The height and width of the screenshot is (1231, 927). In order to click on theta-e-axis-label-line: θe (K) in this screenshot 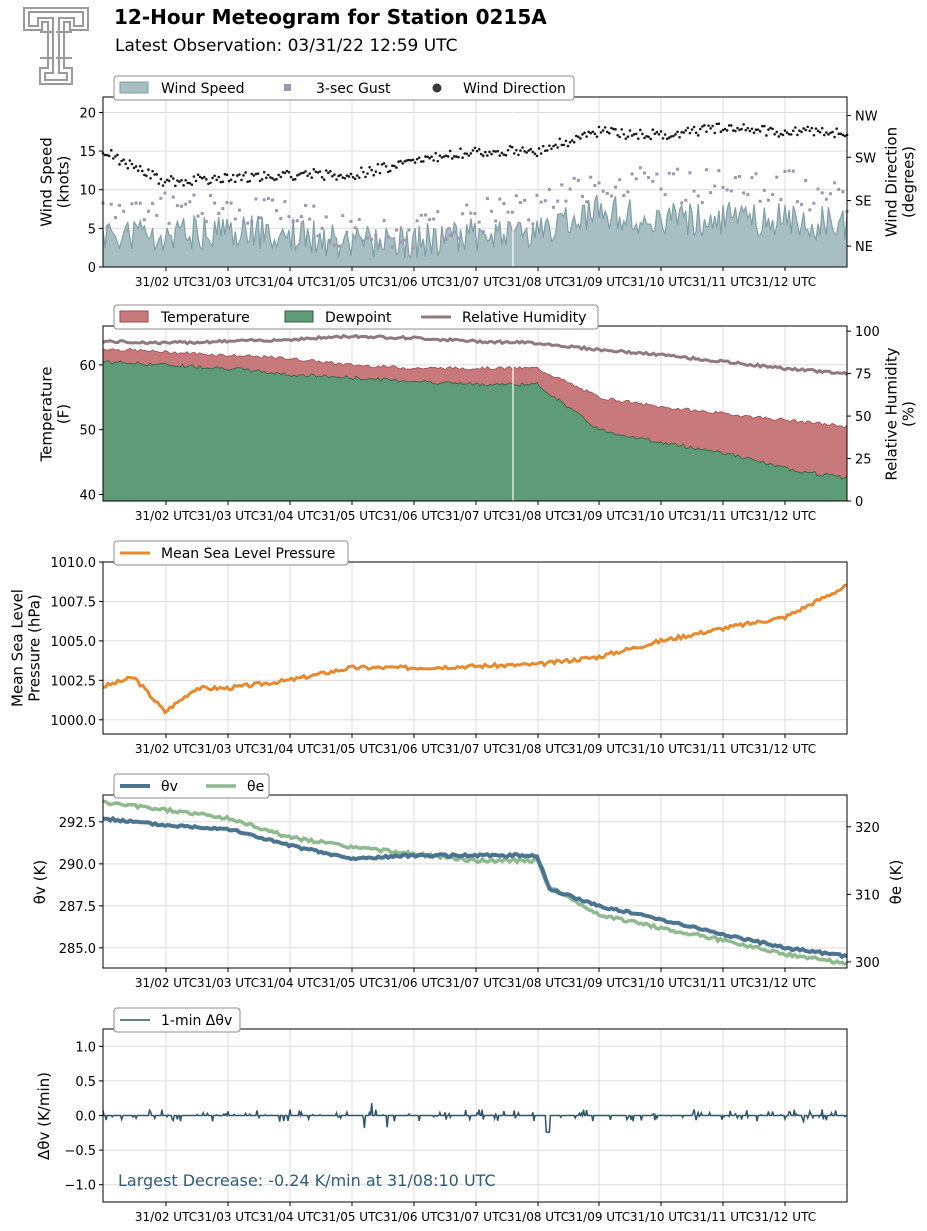, I will do `click(896, 882)`.